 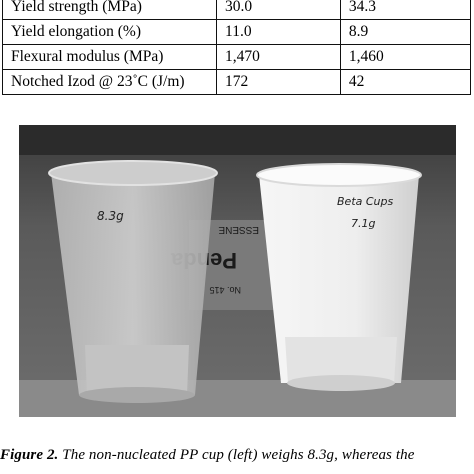 I want to click on table-row: Yield elongation (%) 11.0 8.9, so click(x=236, y=32).